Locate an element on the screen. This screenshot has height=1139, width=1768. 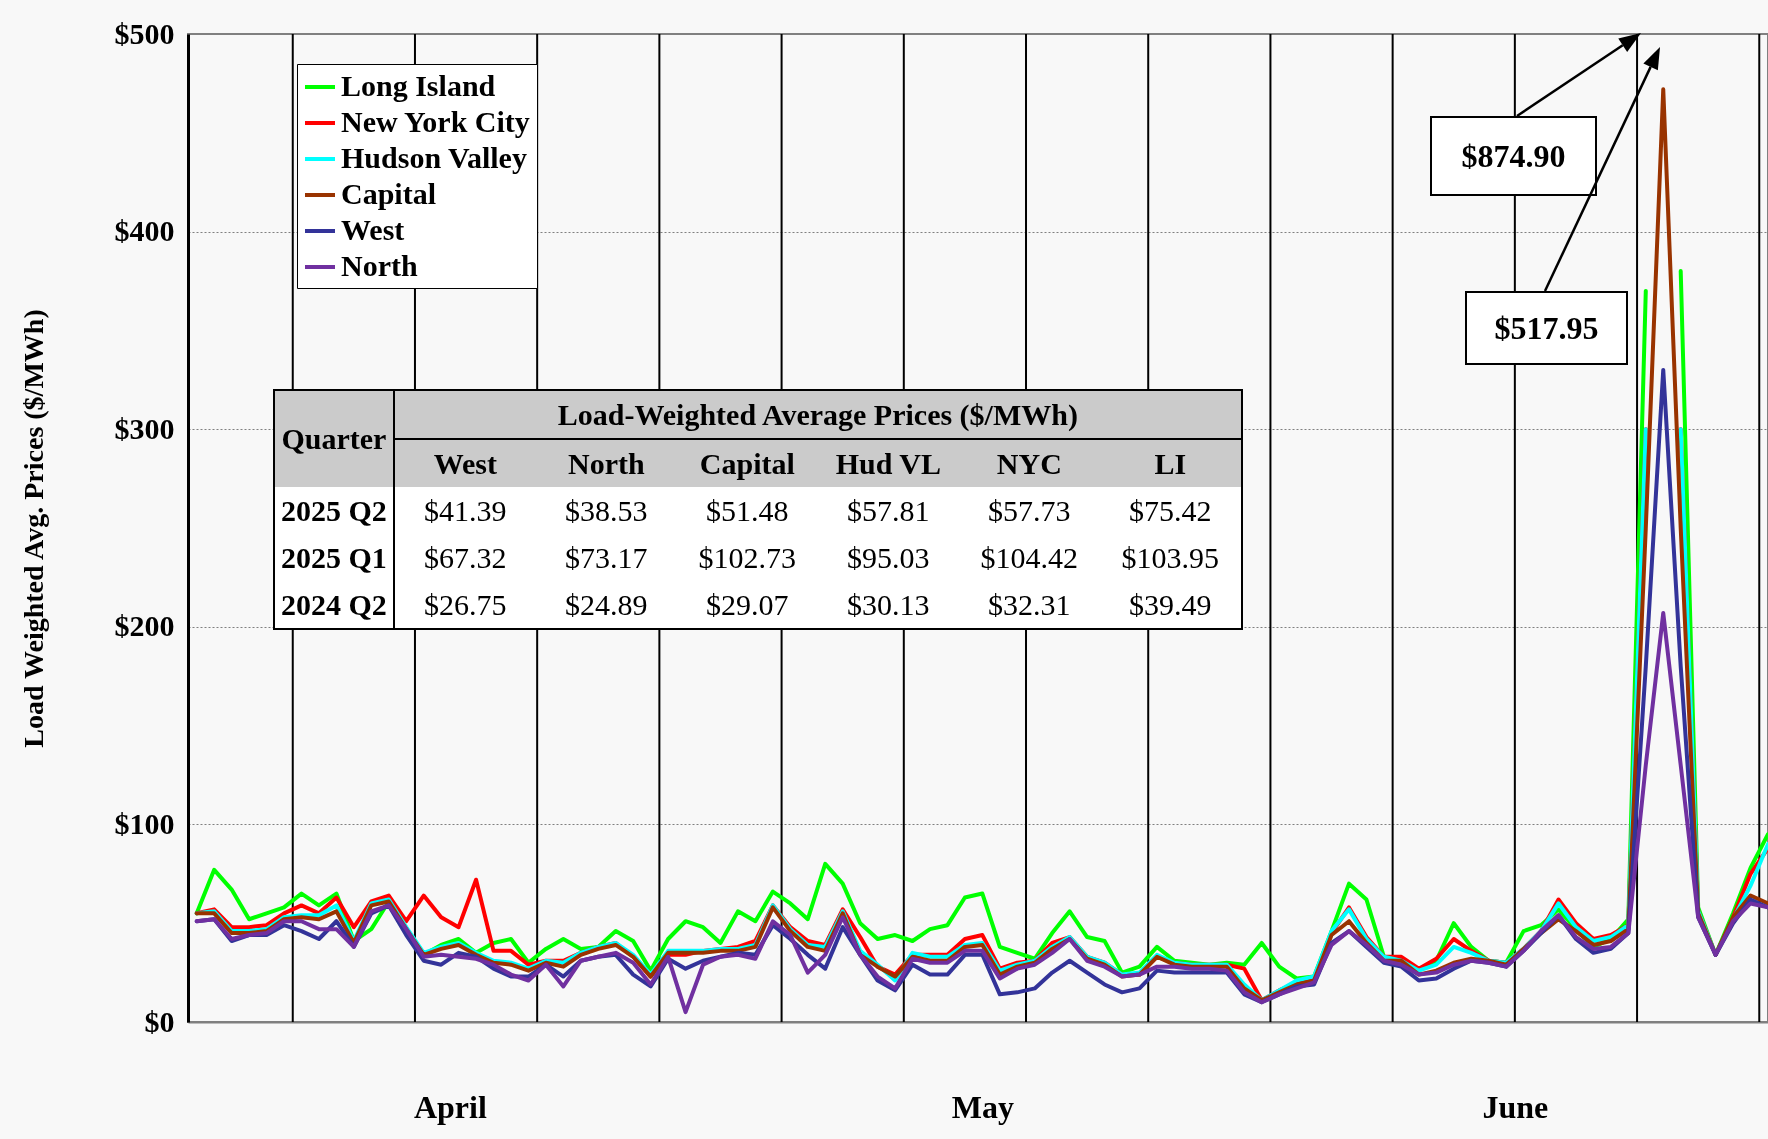
annotation: $57.73 is located at coordinates (1029, 510).